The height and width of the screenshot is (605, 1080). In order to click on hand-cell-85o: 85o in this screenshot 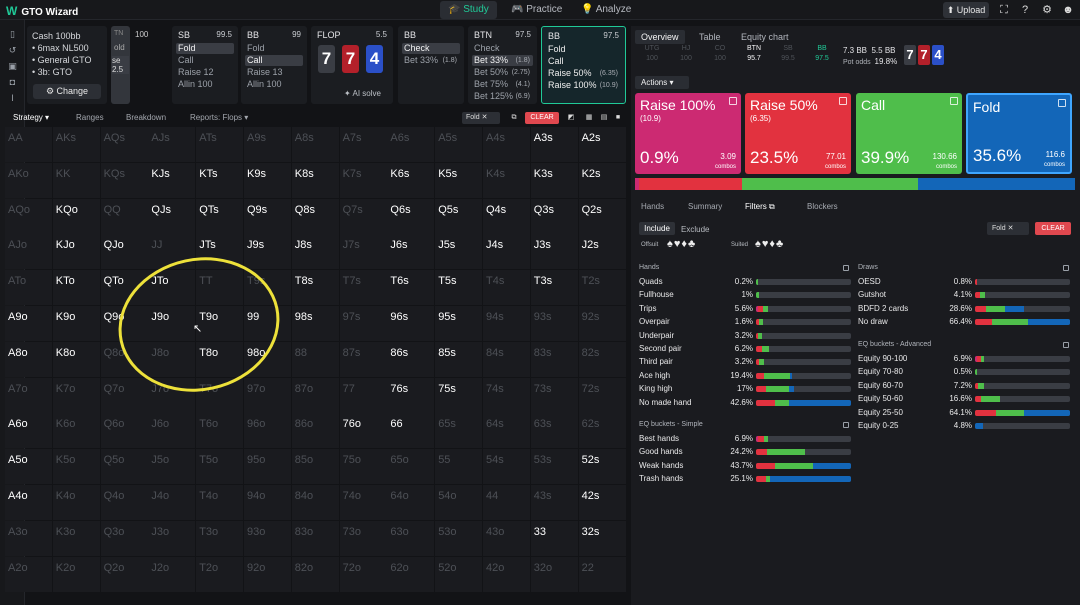, I will do `click(315, 467)`.